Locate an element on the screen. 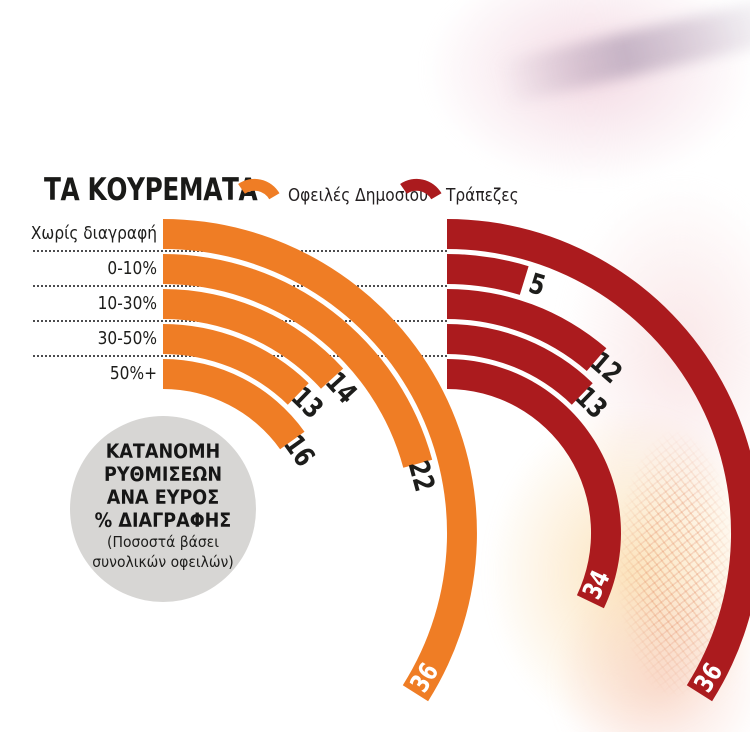 This screenshot has height=732, width=750. category-label: 50%+ is located at coordinates (133, 374).